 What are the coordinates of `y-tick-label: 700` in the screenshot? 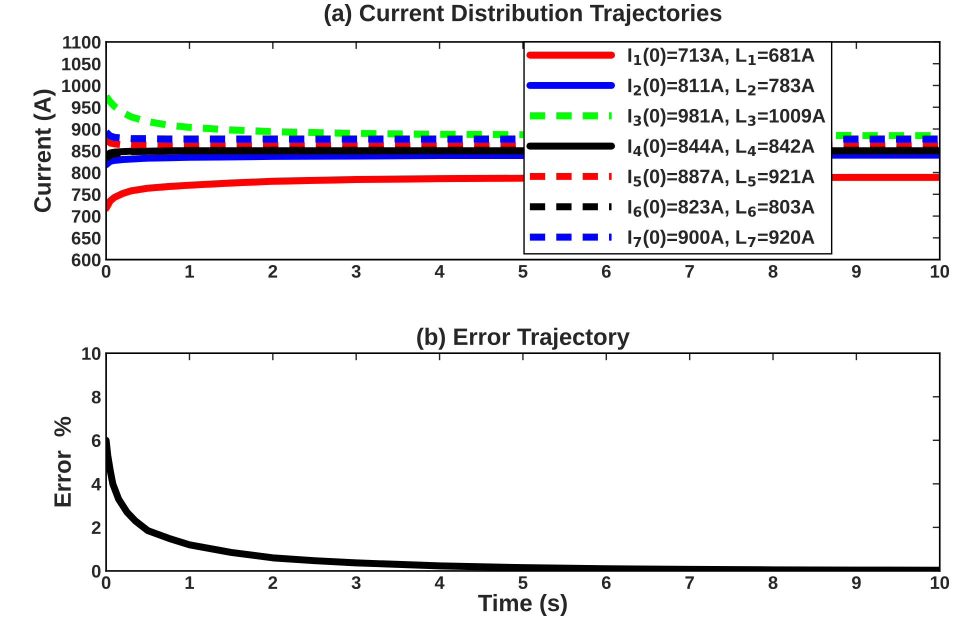 It's located at (86, 216).